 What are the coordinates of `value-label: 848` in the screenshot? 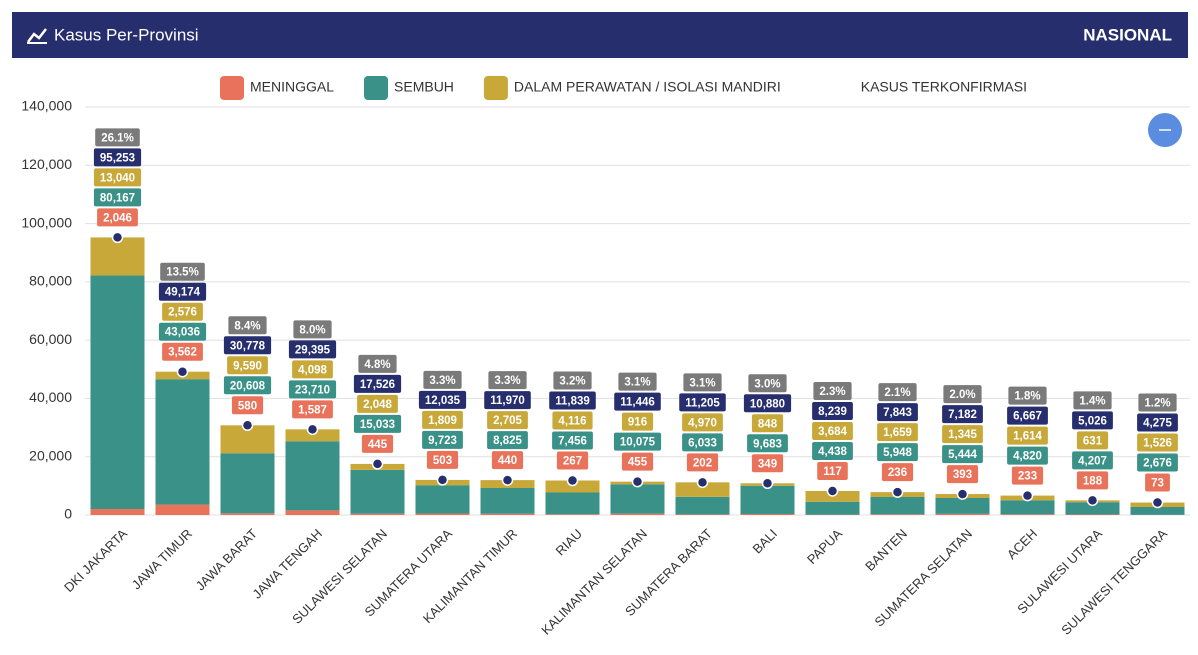 It's located at (768, 424).